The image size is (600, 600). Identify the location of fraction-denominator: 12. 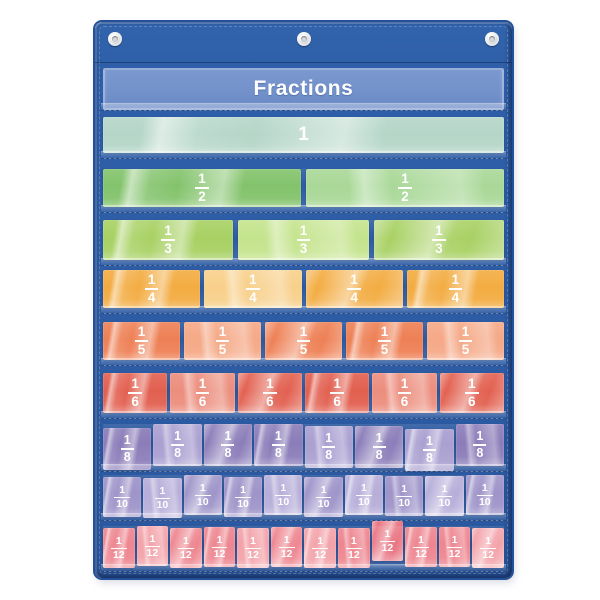
(421, 553).